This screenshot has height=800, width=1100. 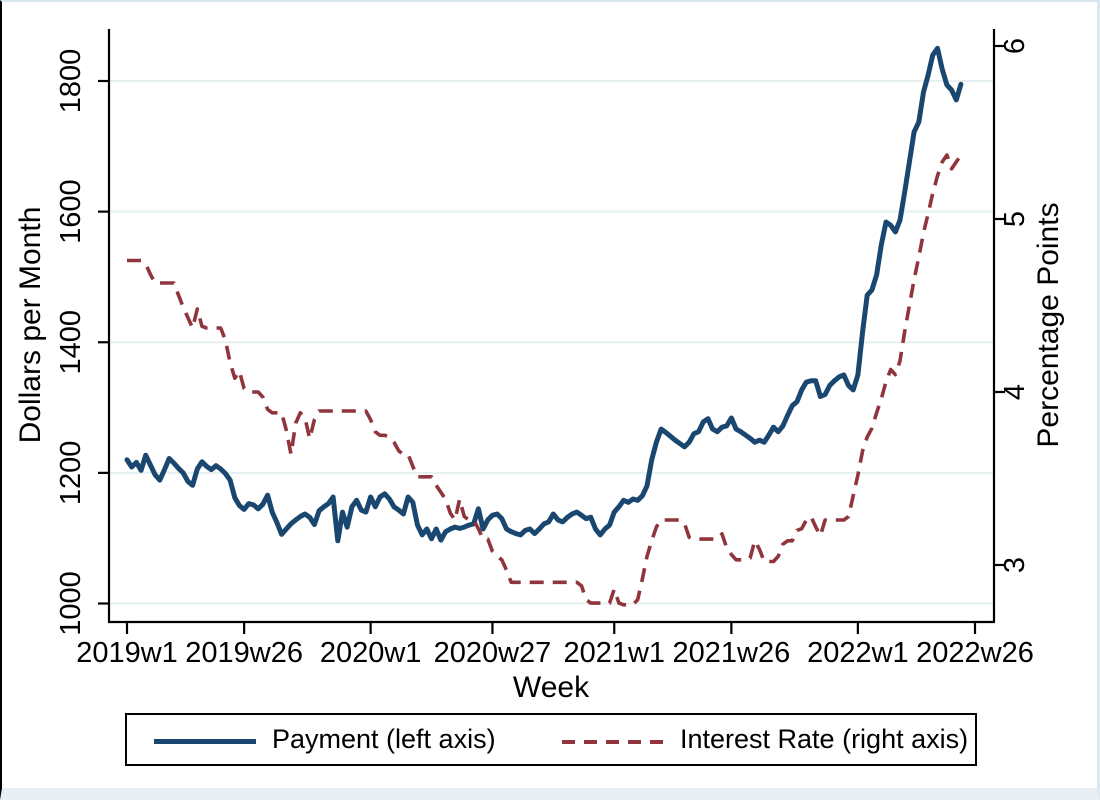 I want to click on x-axis-tick-label: 2021w26, so click(x=732, y=653).